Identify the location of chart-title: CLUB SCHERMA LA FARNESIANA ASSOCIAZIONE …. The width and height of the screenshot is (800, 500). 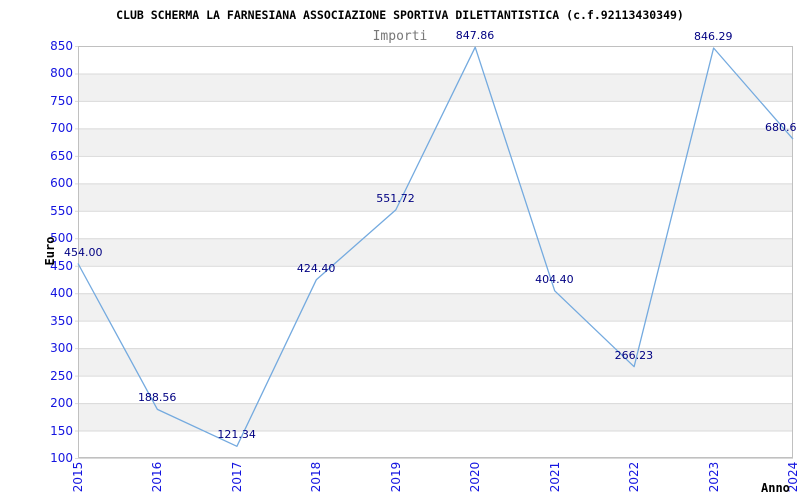
(400, 15).